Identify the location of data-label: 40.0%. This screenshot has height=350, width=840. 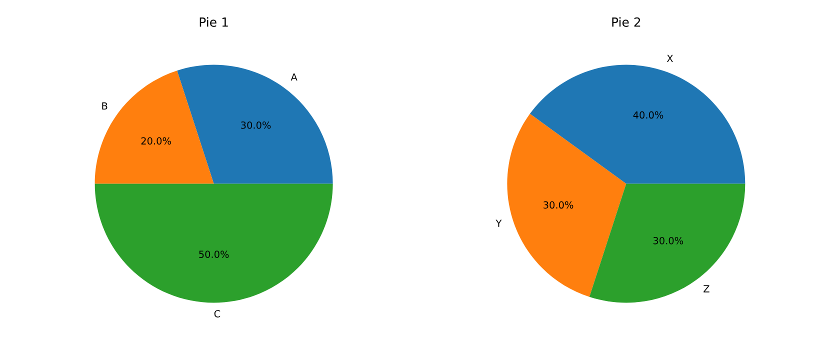
(648, 115).